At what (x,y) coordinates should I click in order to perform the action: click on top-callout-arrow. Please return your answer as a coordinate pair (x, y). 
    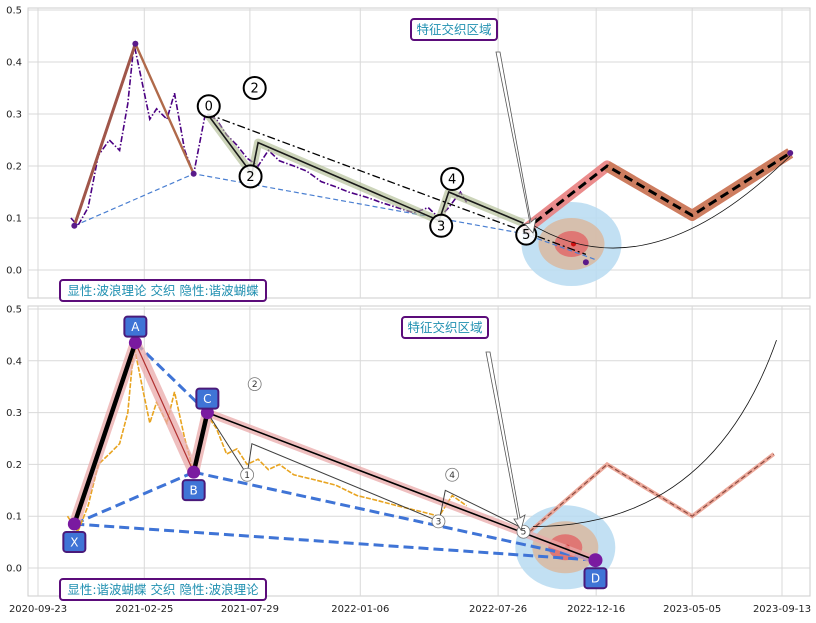
    Looking at the image, I should click on (516, 142).